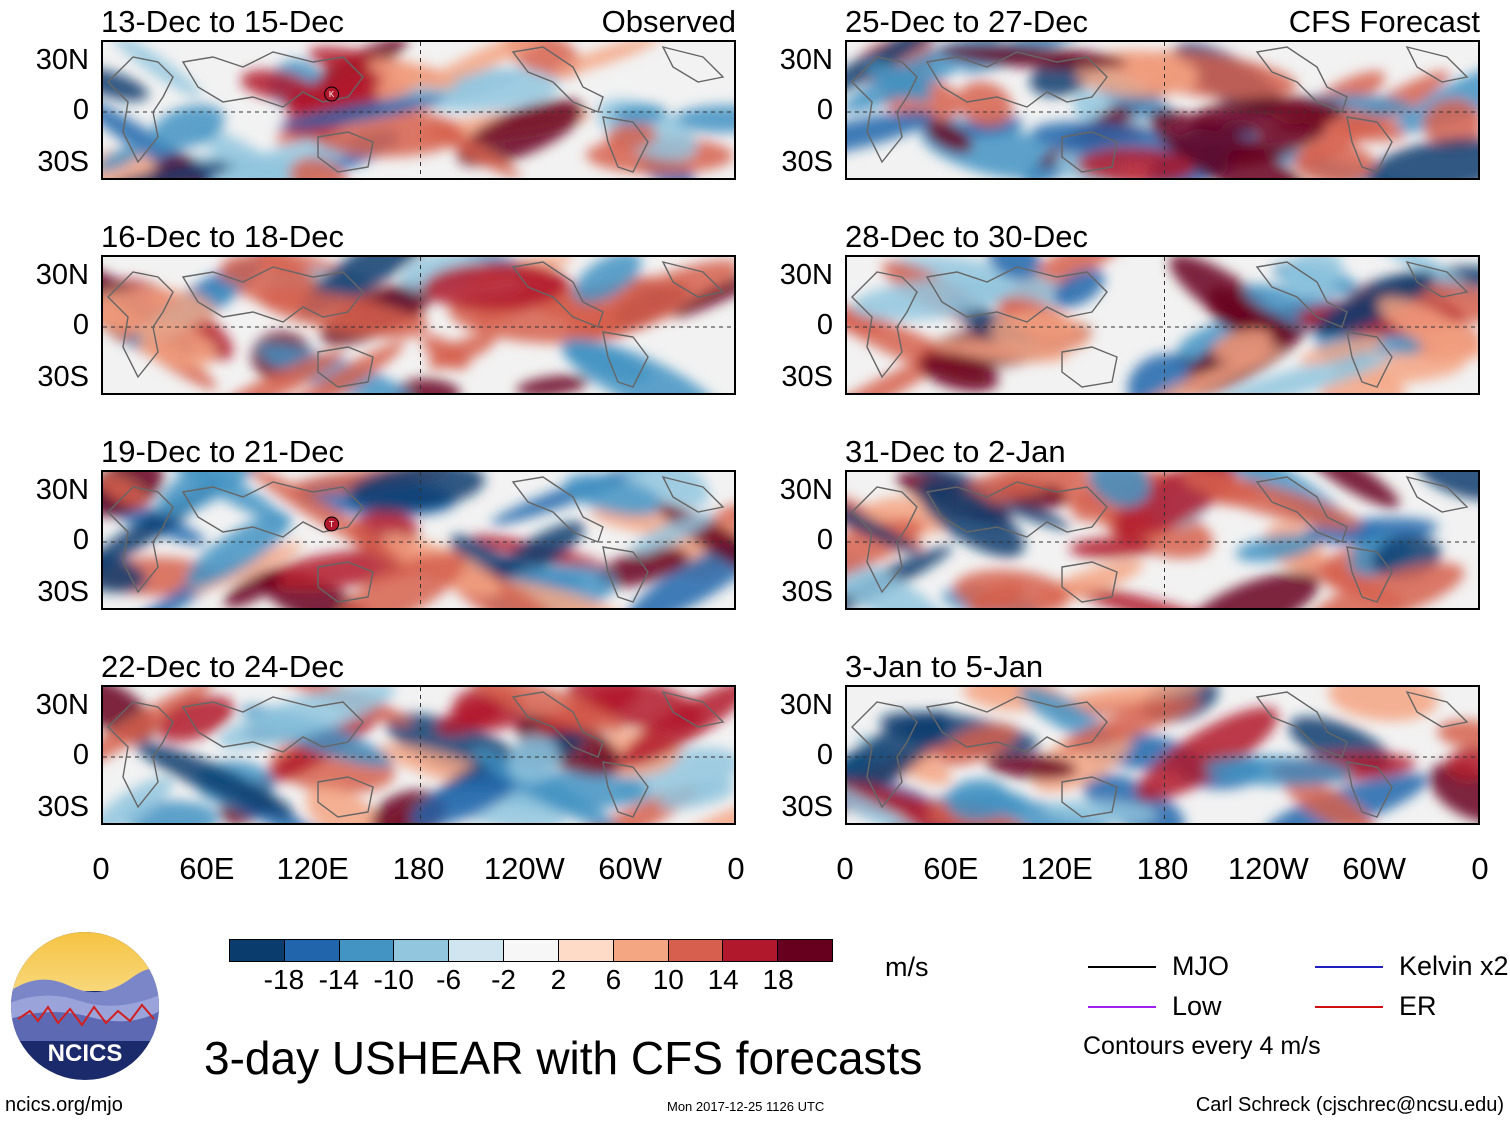  Describe the element at coordinates (668, 979) in the screenshot. I see `colorbar-tick: 10` at that location.